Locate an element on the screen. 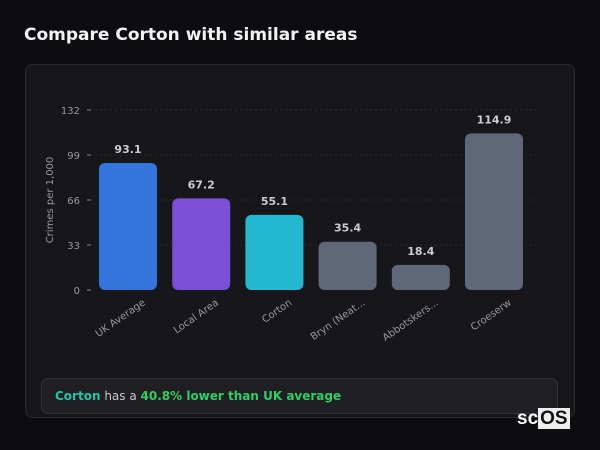 This screenshot has width=600, height=450. page-title: Compare Corton with similar areas is located at coordinates (191, 35).